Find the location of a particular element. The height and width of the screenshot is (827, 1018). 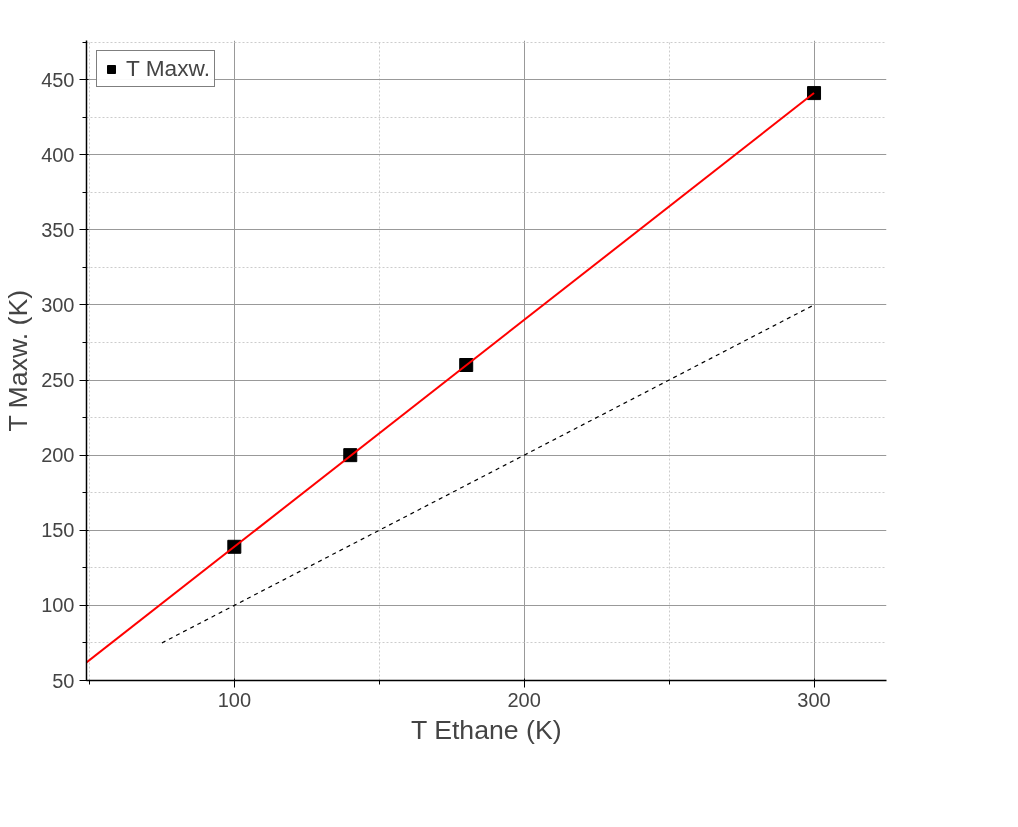

point is located at coordinates (814, 93).